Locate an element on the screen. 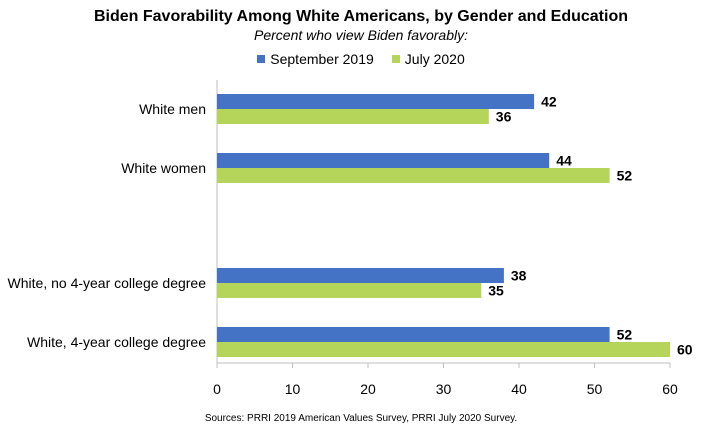  chart-subtitle: Percent who view Biden favorably: is located at coordinates (361, 35).